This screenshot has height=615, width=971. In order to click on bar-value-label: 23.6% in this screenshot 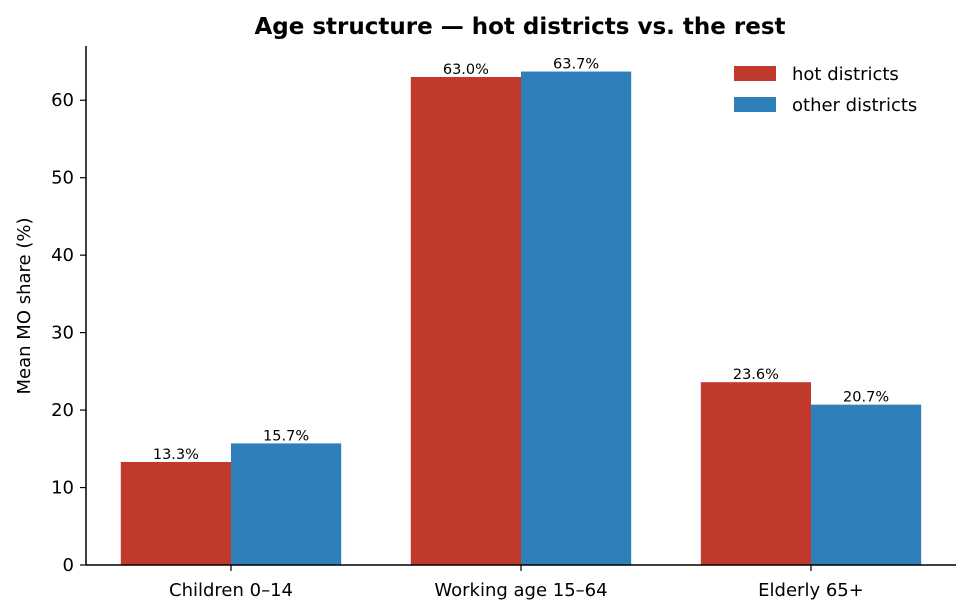, I will do `click(756, 375)`.